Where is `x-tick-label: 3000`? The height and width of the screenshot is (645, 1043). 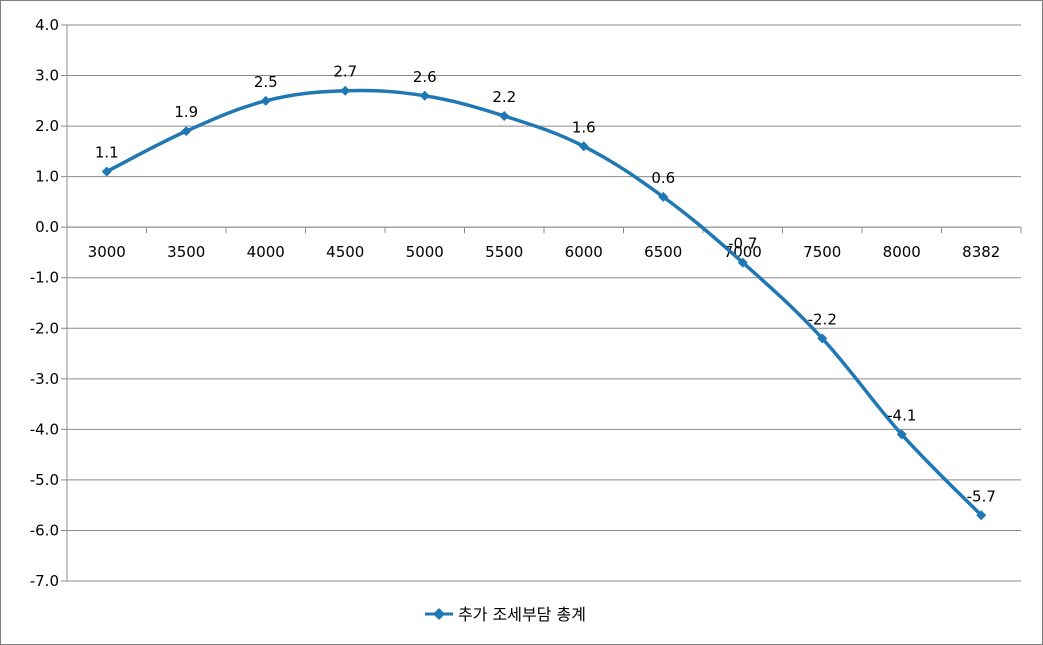 x-tick-label: 3000 is located at coordinates (107, 252).